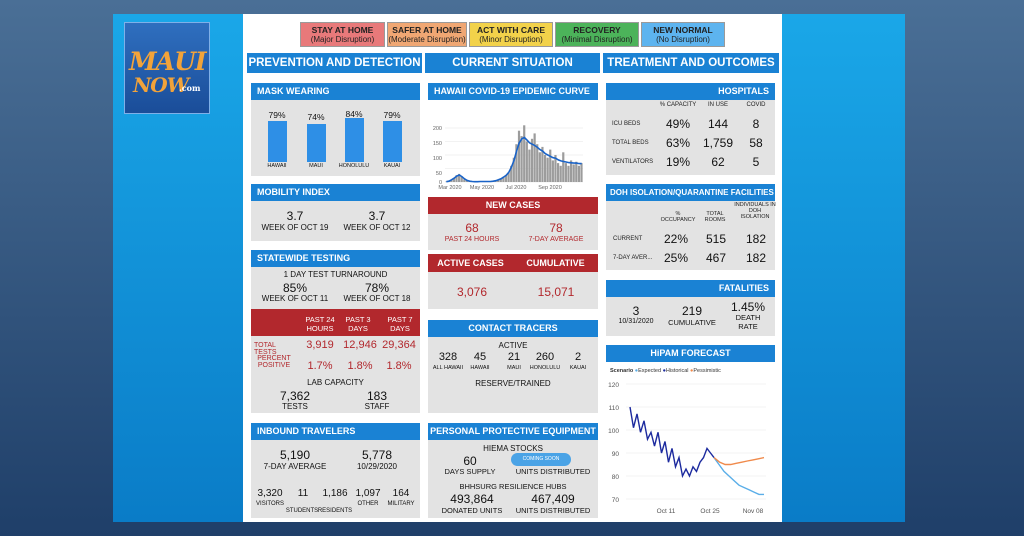 This screenshot has height=536, width=1024. I want to click on testing-value-b: 78%, so click(377, 288).